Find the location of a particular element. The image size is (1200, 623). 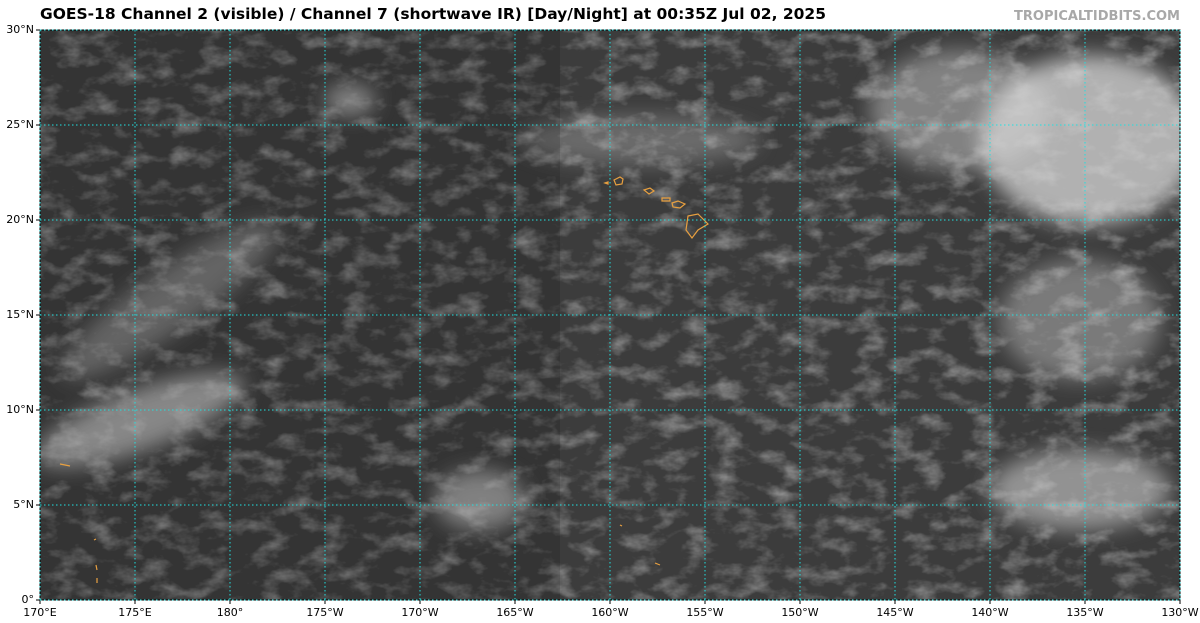

lon-tick-label: 175°E is located at coordinates (134, 612).